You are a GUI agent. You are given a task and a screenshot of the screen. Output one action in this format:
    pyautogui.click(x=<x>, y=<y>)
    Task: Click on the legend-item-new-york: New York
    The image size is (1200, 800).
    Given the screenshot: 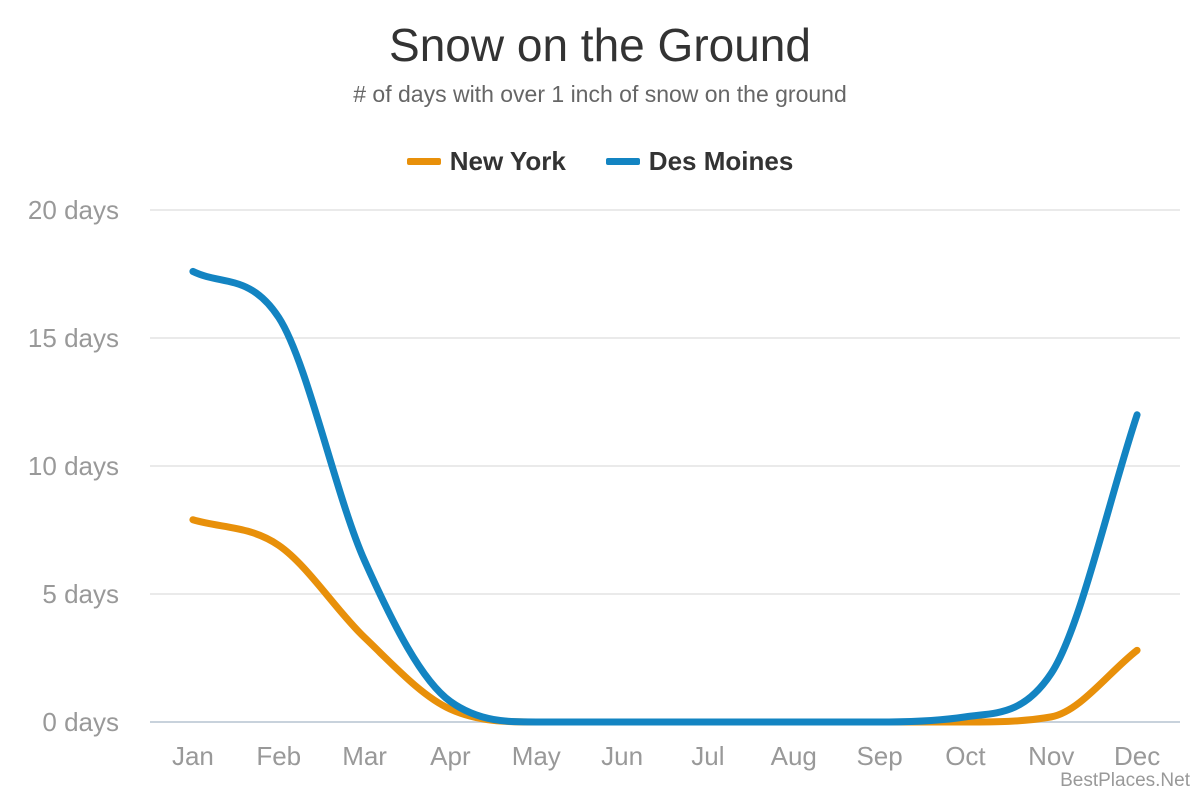 What is the action you would take?
    pyautogui.click(x=486, y=161)
    